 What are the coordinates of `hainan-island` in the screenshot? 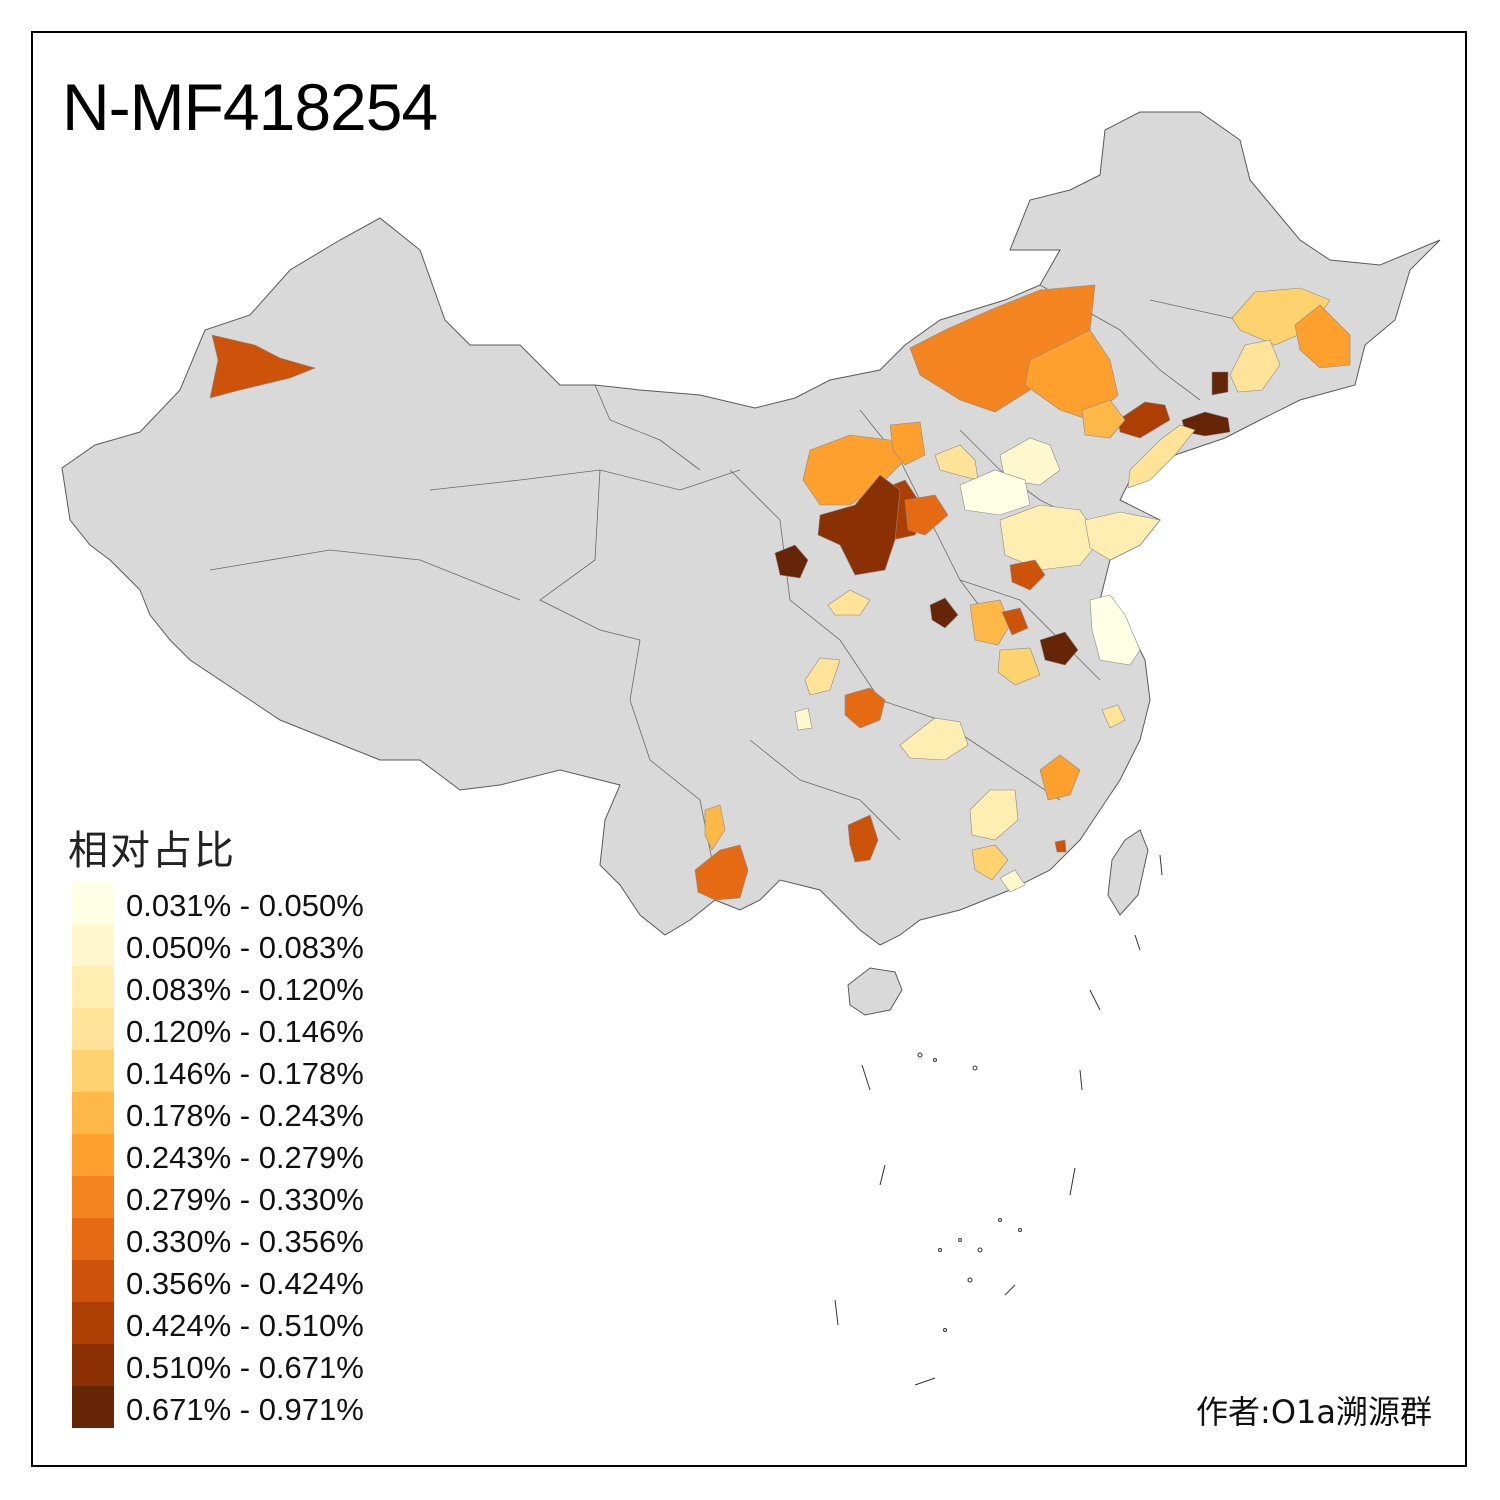 It's located at (875, 991).